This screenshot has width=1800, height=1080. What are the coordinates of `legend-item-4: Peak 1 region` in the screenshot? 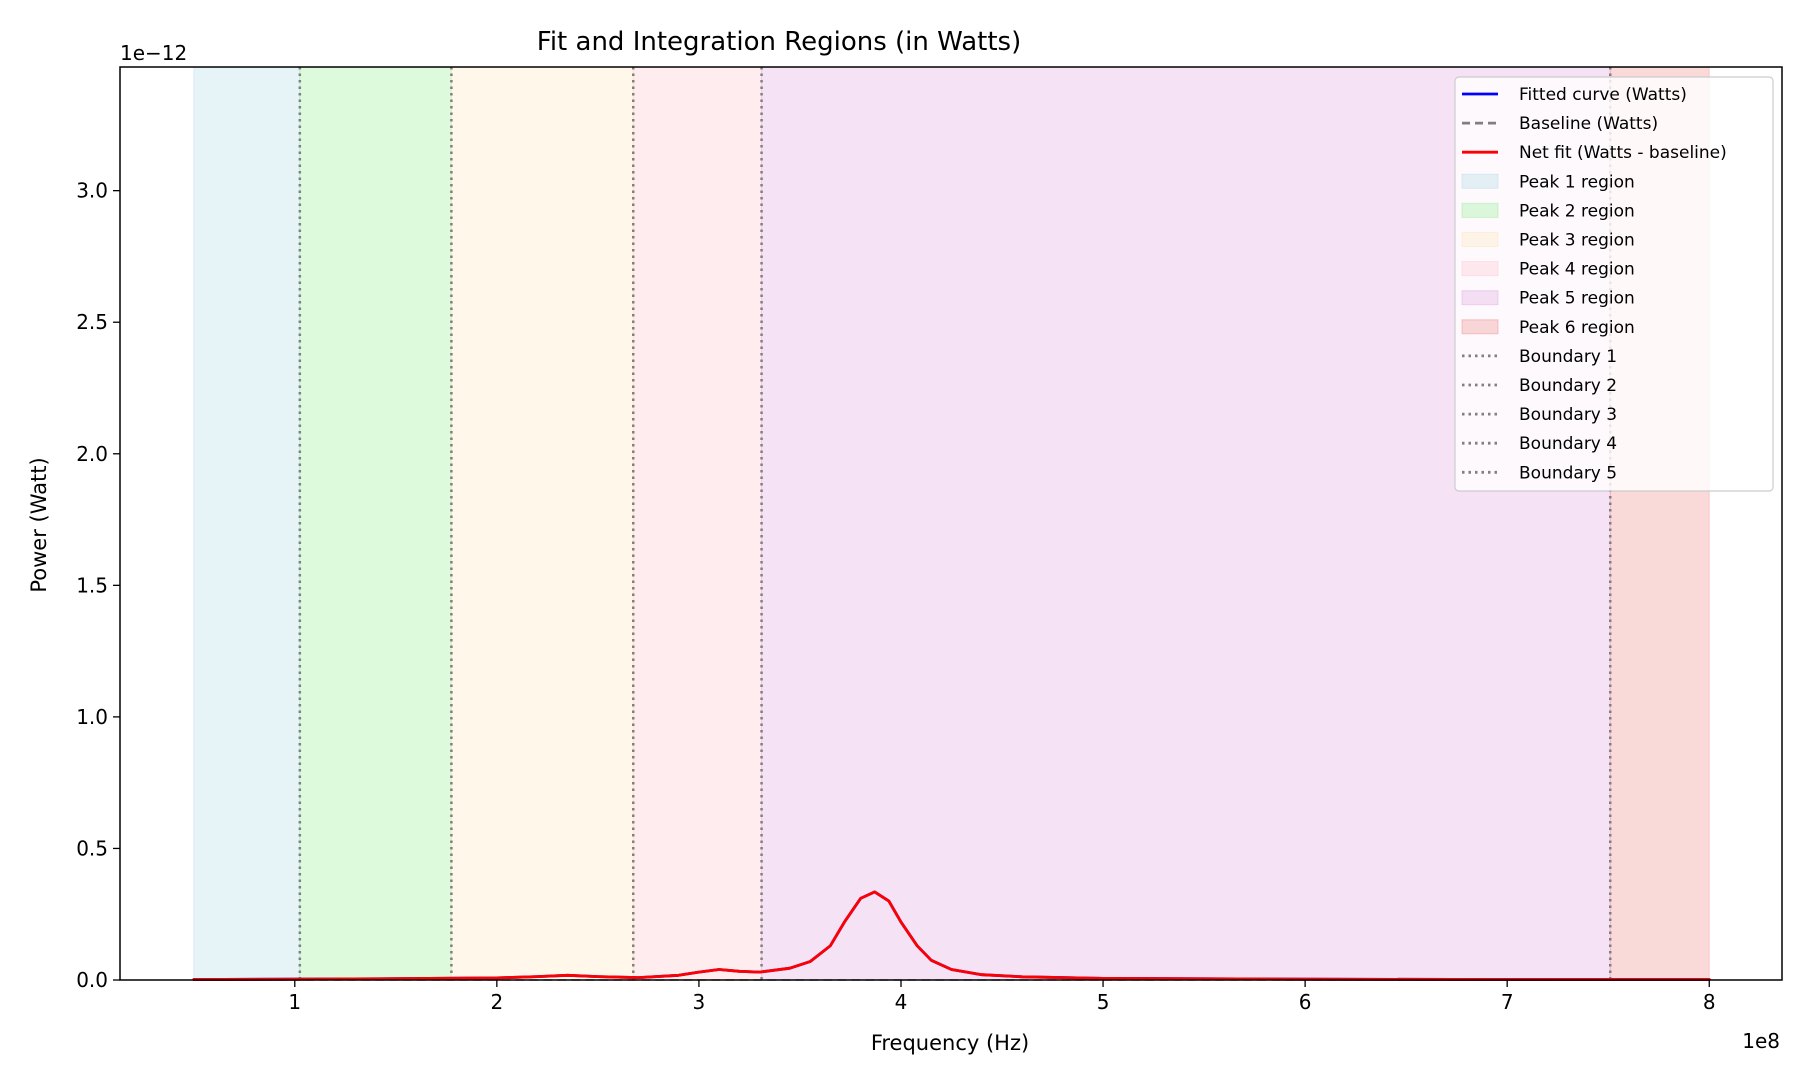 It's located at (1548, 182).